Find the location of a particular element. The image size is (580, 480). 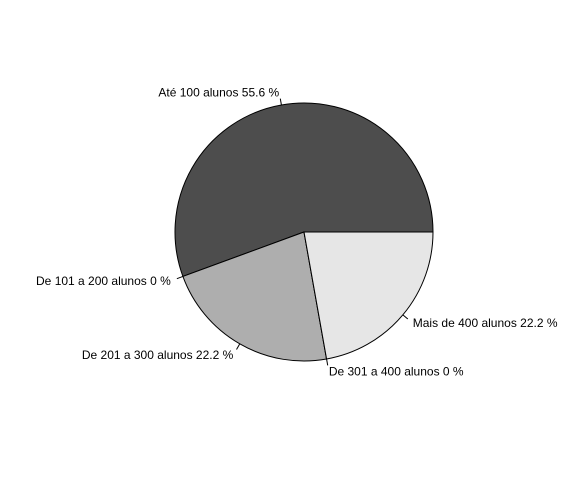

pie-tick-de-101-a-200-alunos is located at coordinates (180, 277).